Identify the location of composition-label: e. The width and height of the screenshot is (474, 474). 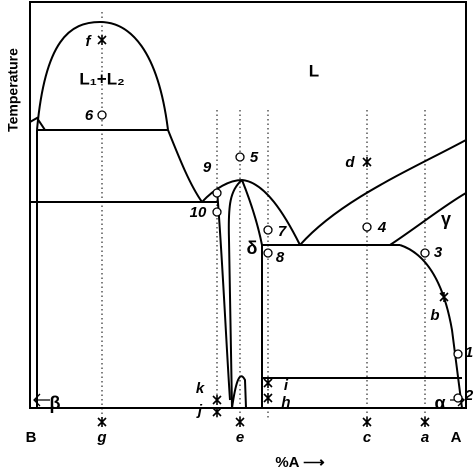
(240, 437).